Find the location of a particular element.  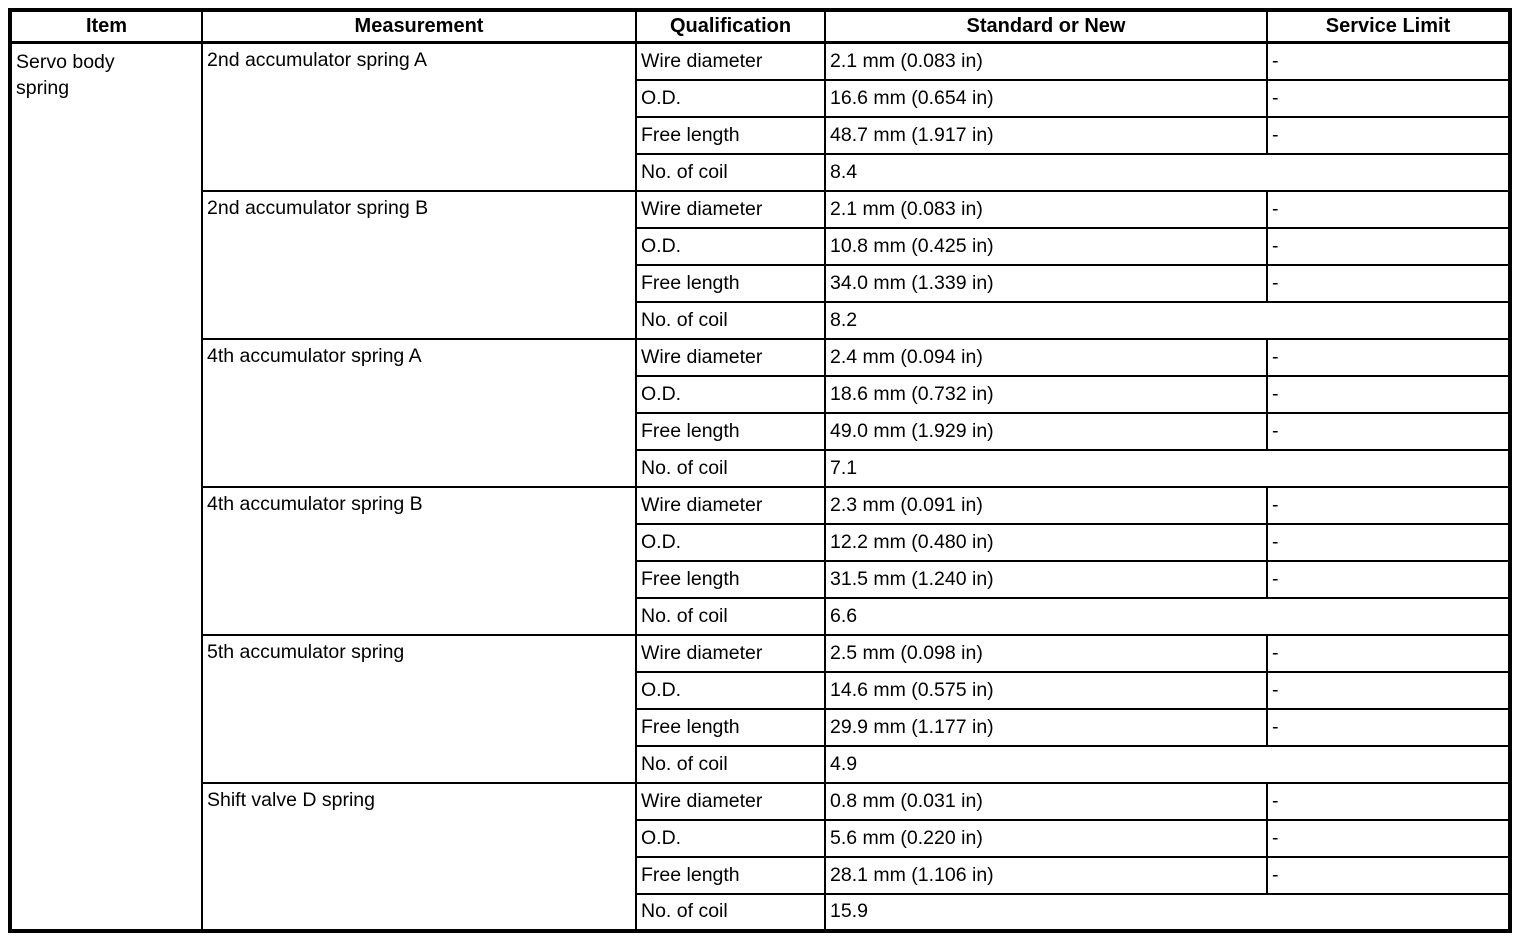

table-row: No. of coil 8.4 is located at coordinates (760, 172).